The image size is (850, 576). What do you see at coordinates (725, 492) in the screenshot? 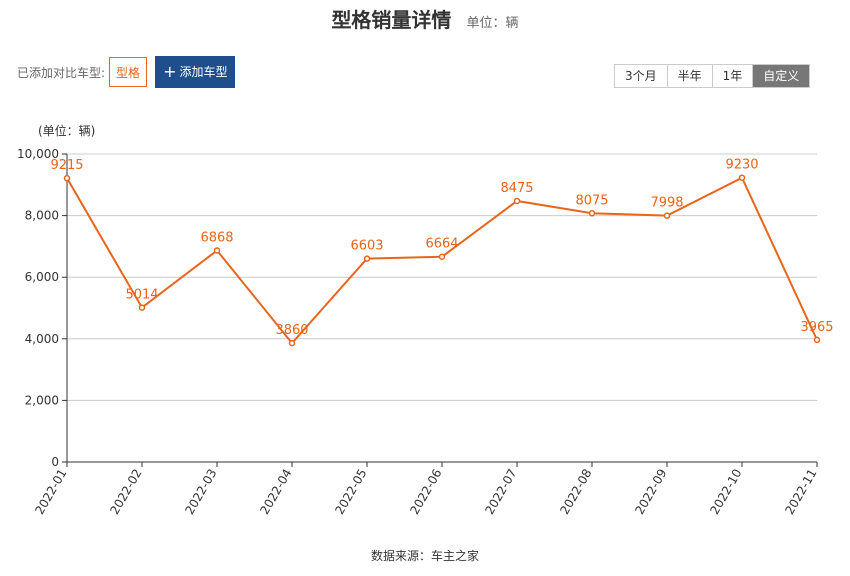
I see `x-tick-label: 2022-10` at bounding box center [725, 492].